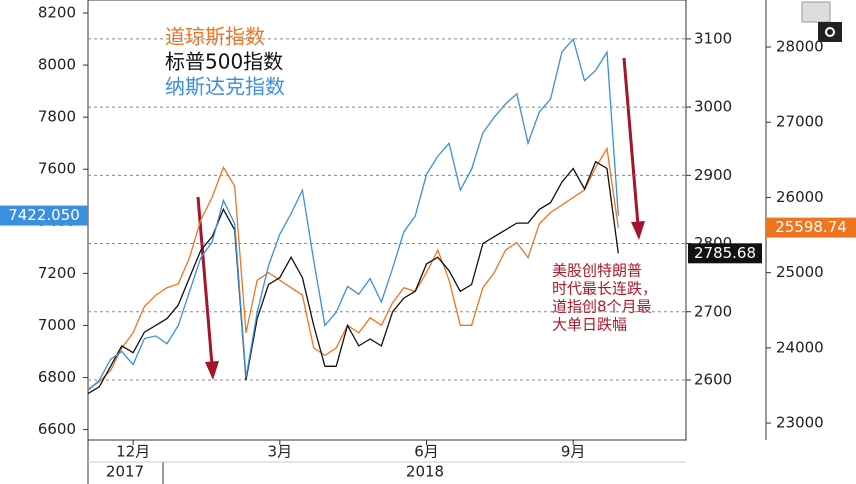 This screenshot has height=484, width=856. I want to click on annotation-line: 道指创8个月最, so click(602, 307).